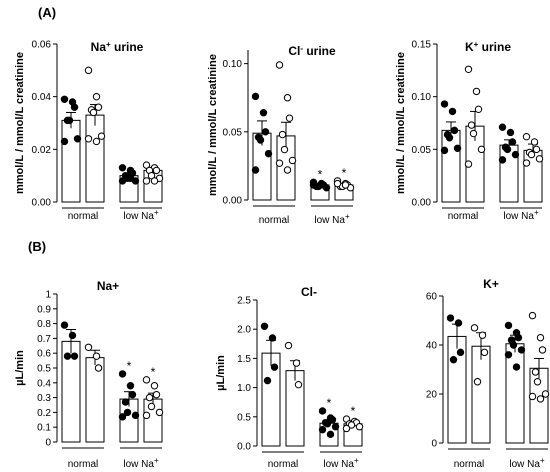 The image size is (550, 472). Describe the element at coordinates (244, 359) in the screenshot. I see `y-tick-label: 1.5` at that location.